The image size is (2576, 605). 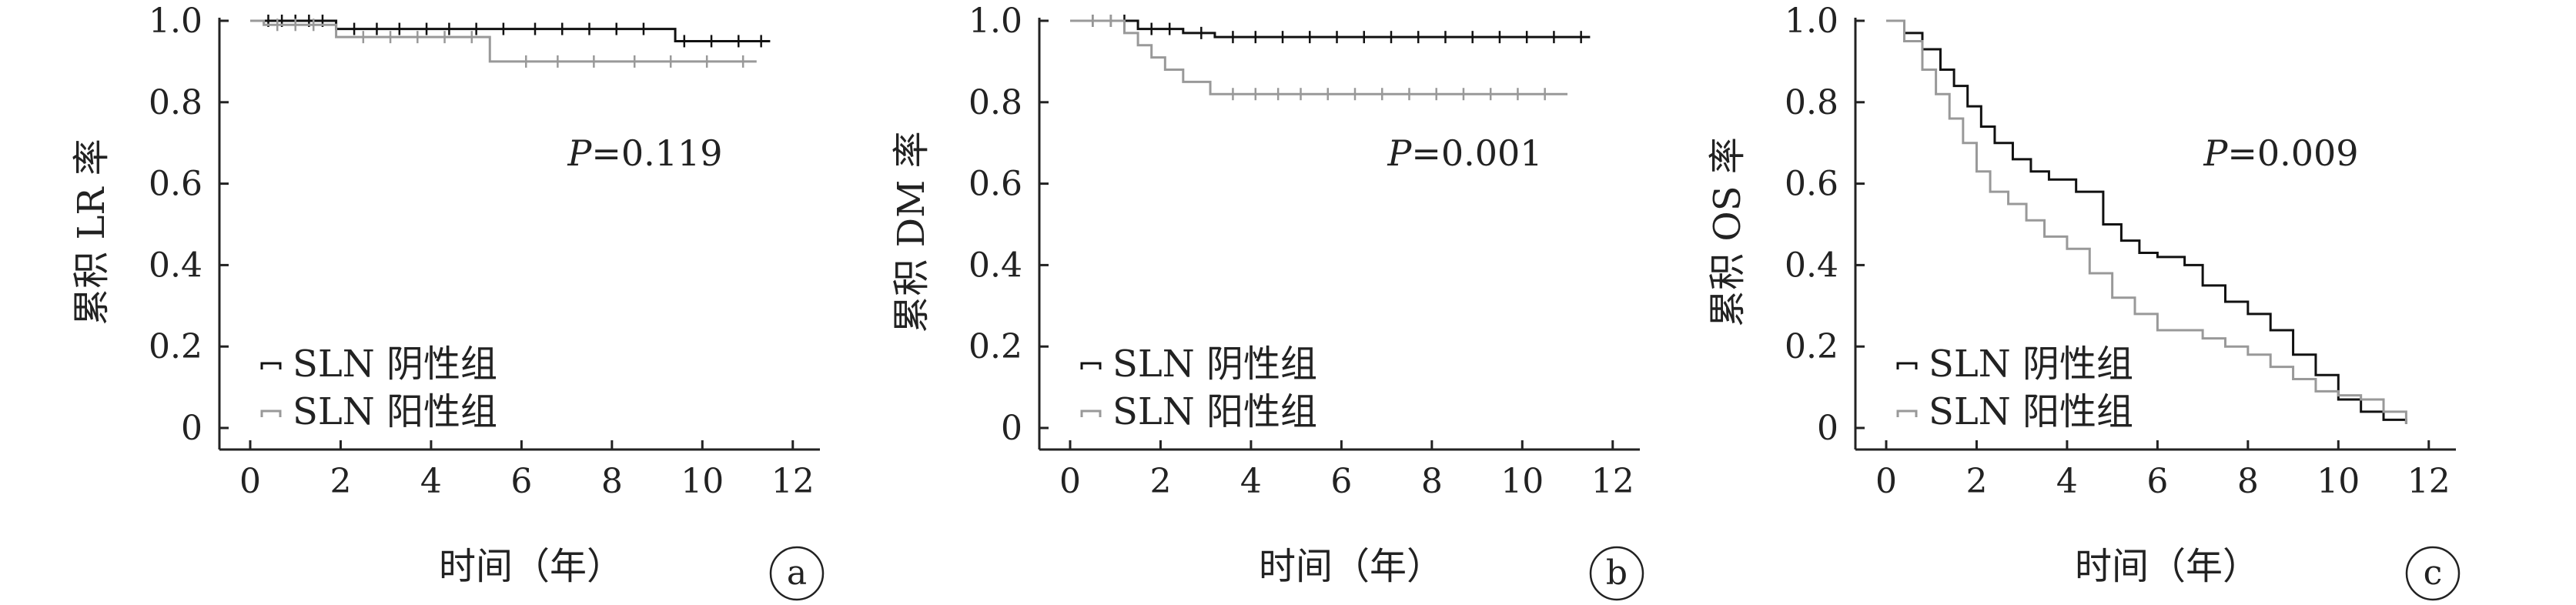 I want to click on p-value-annotation: P=0.119, so click(x=645, y=153).